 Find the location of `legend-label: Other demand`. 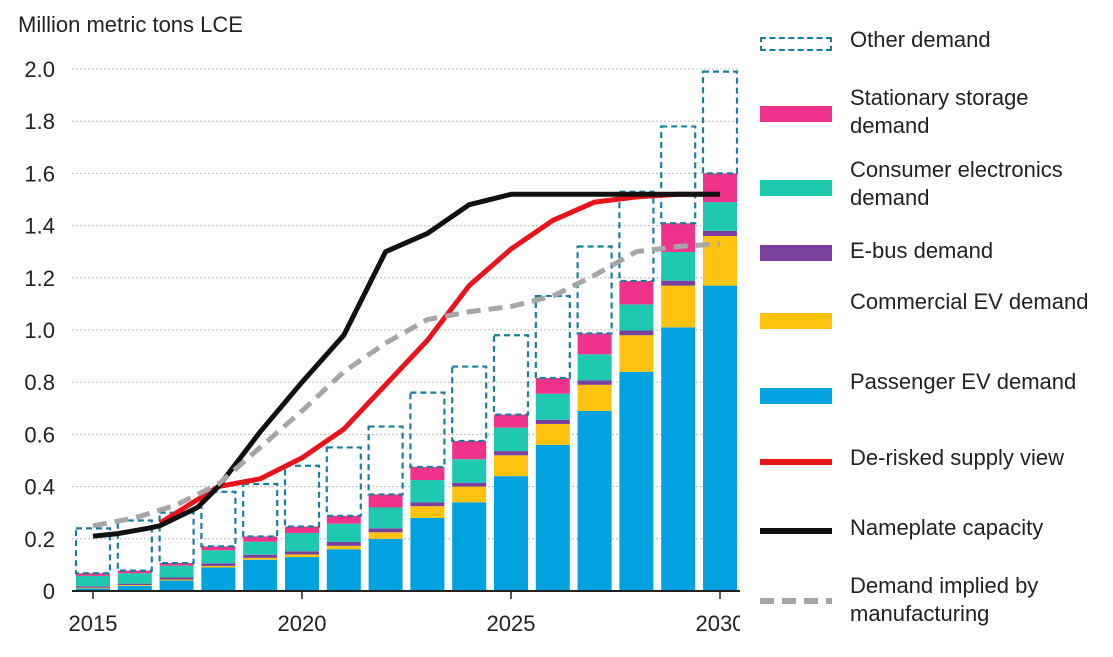

legend-label: Other demand is located at coordinates (920, 39).